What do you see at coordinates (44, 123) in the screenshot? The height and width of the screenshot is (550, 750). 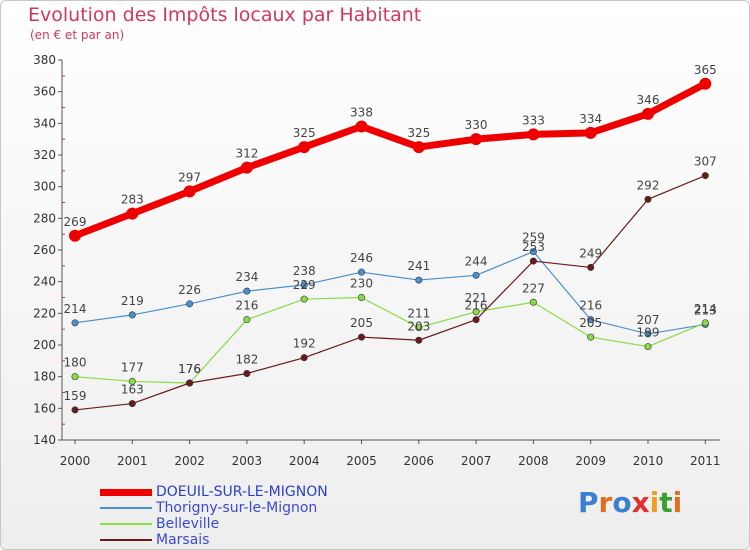 I see `y-tick-label: 340` at bounding box center [44, 123].